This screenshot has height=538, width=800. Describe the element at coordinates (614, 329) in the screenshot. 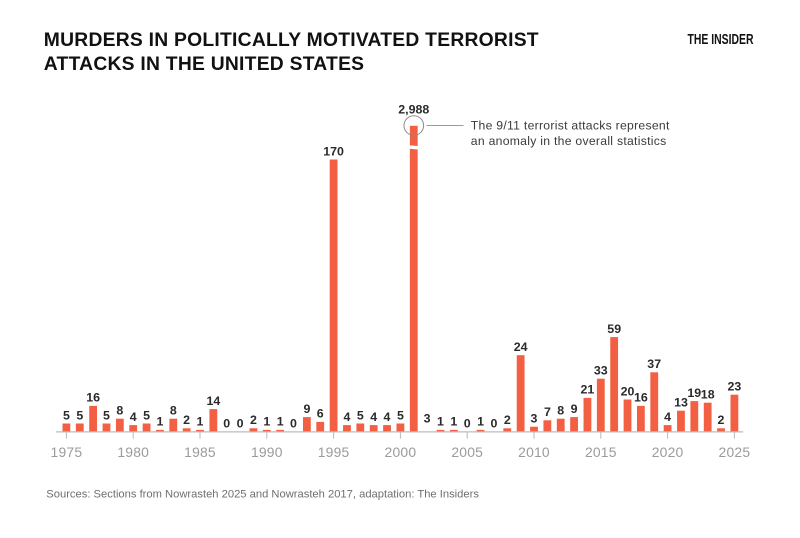

I see `svg-text: 59` at that location.